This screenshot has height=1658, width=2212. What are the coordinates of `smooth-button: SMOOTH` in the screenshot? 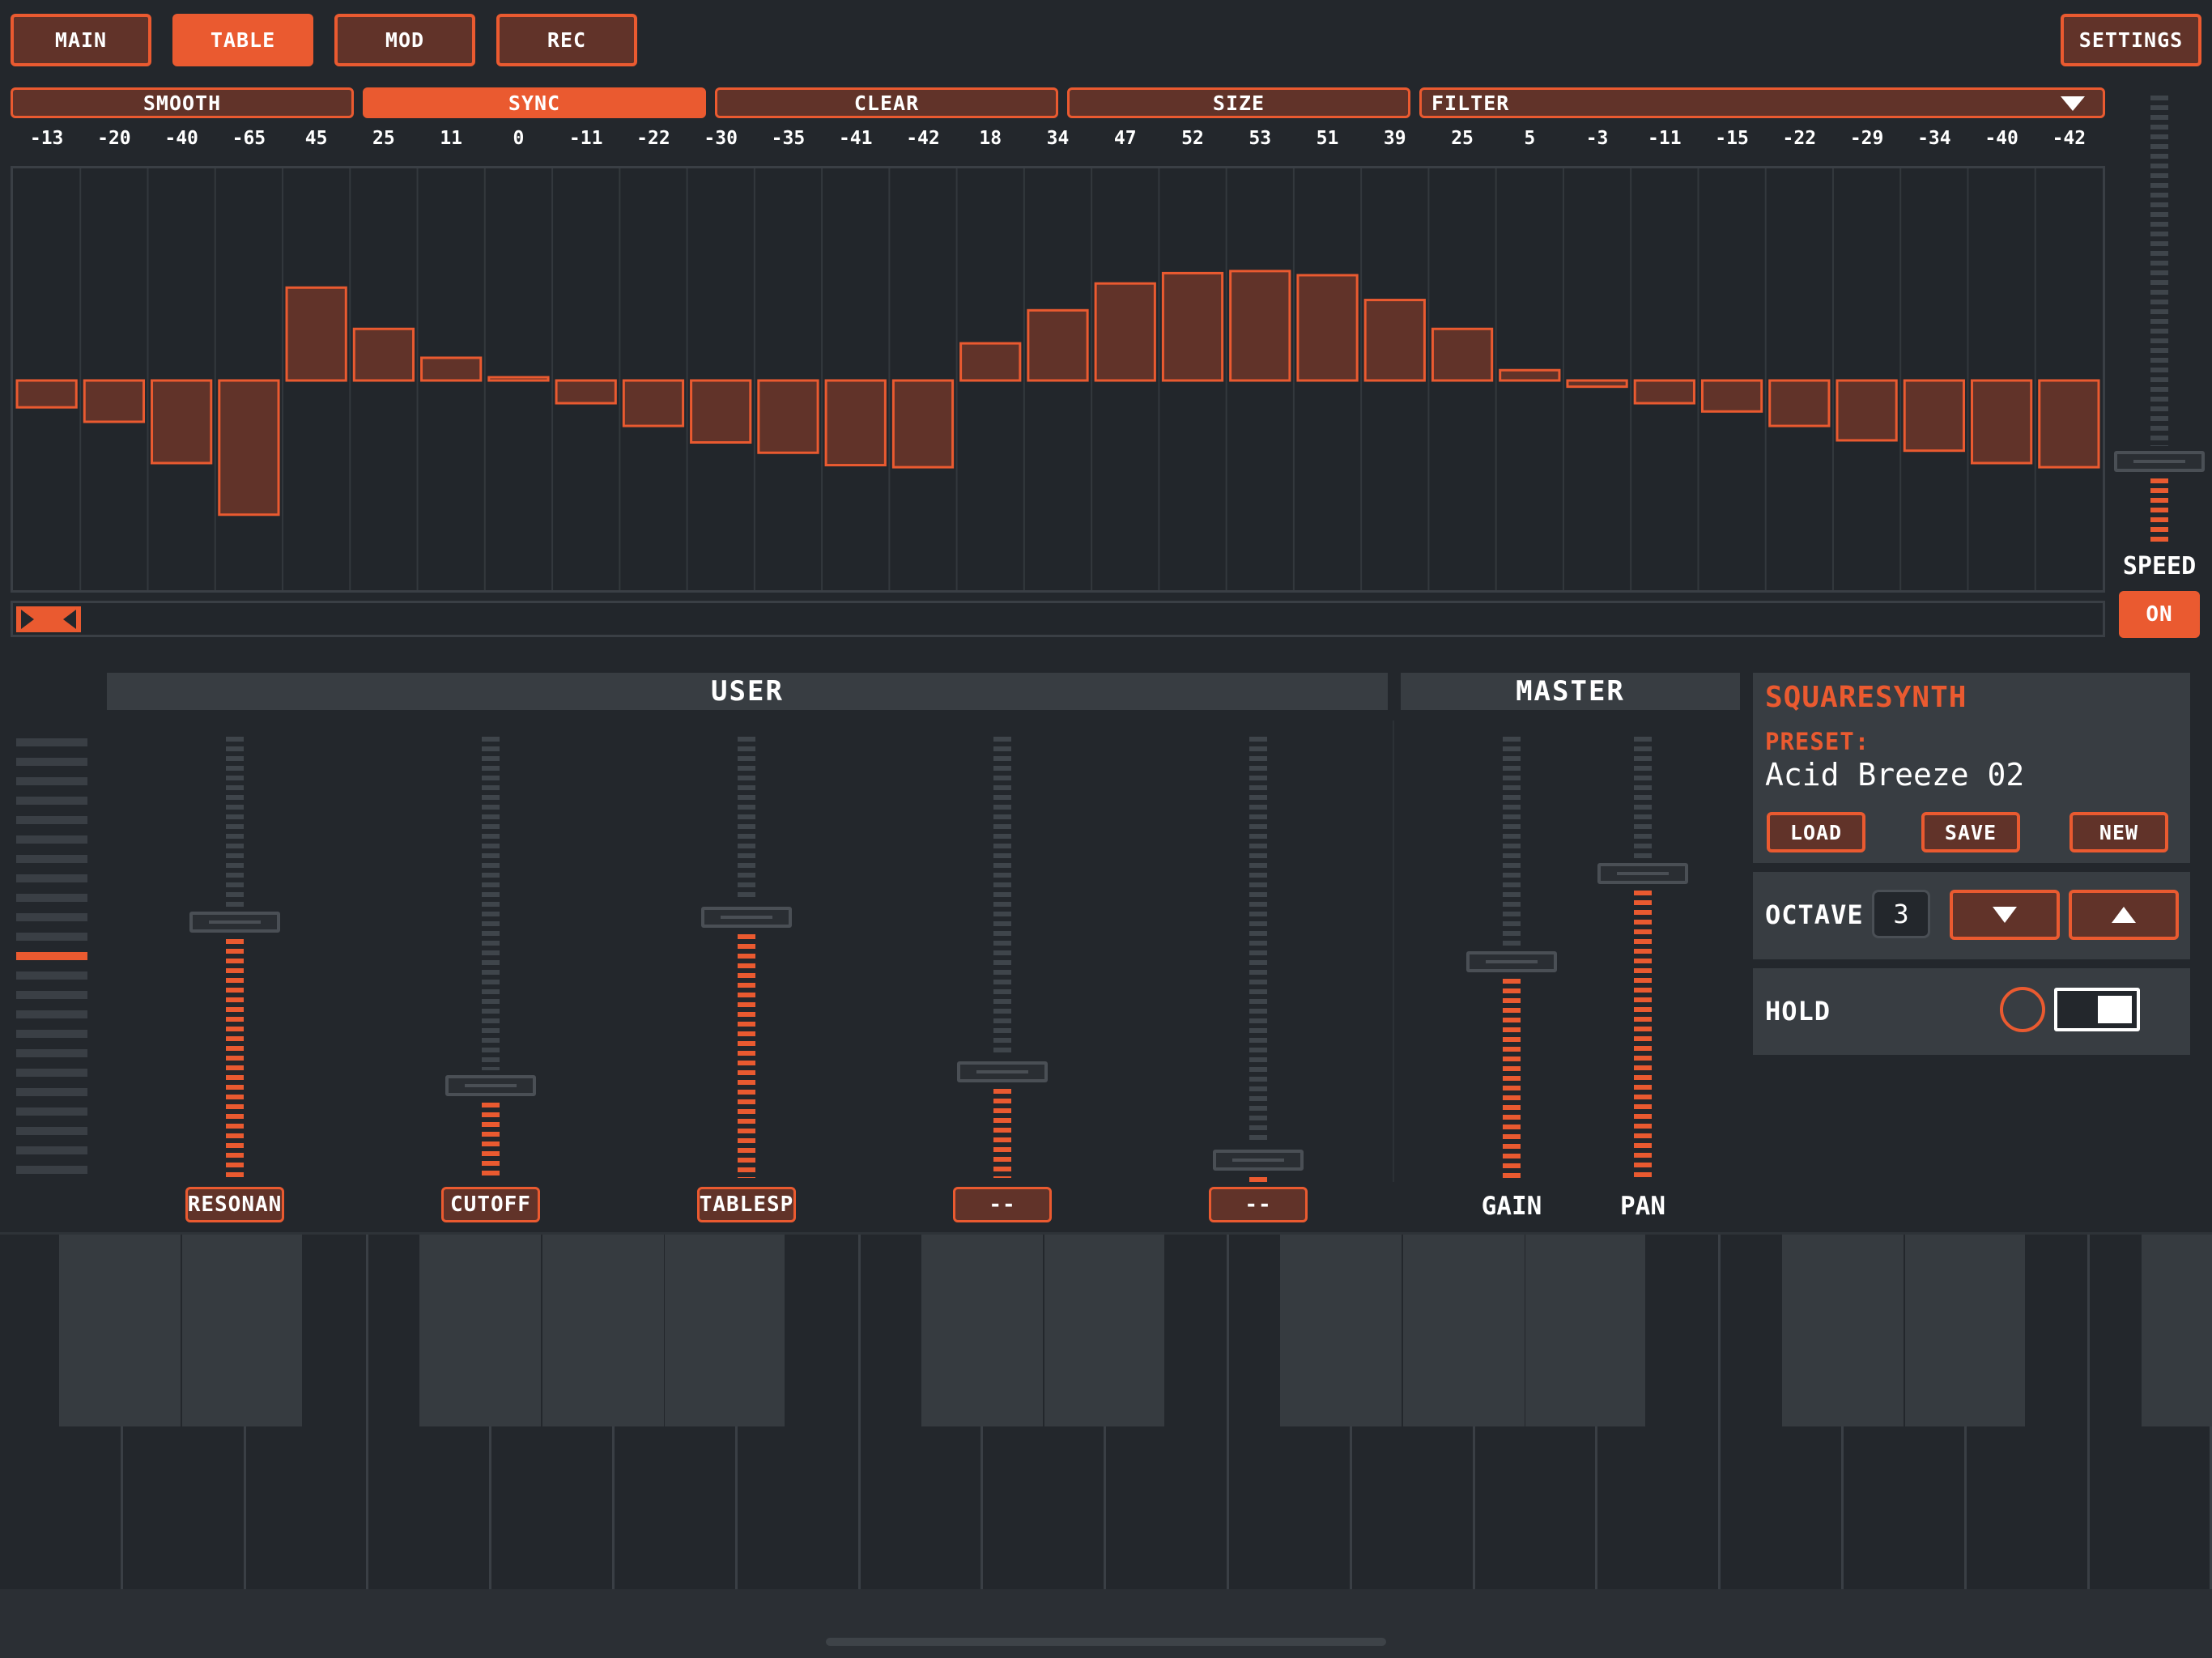 It's located at (183, 102).